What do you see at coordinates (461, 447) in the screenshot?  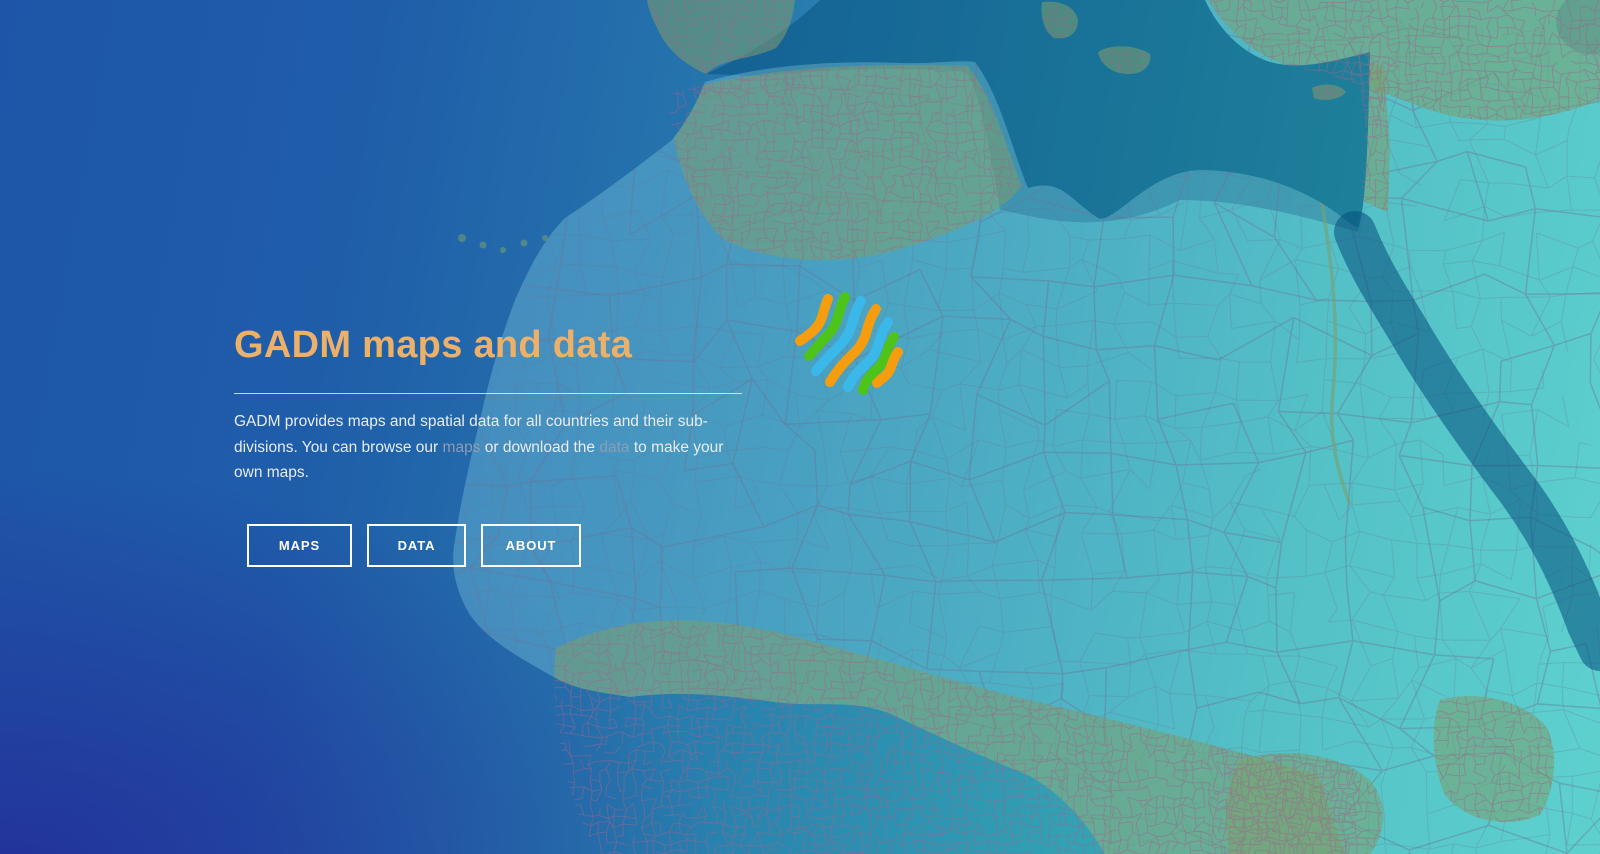 I see `maps-link: maps` at bounding box center [461, 447].